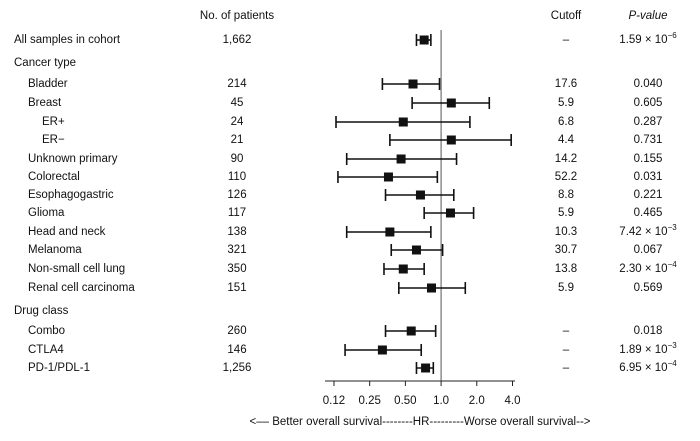  I want to click on p-value: 6.95 × 10⁻⁴, so click(648, 366).